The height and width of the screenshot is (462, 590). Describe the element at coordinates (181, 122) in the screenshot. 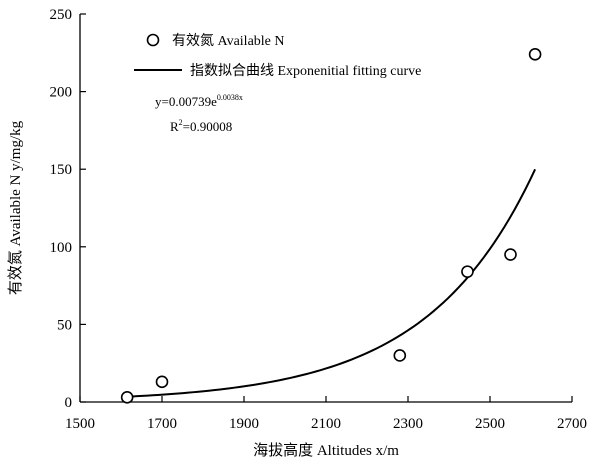

I see `r2-sup: 2` at that location.